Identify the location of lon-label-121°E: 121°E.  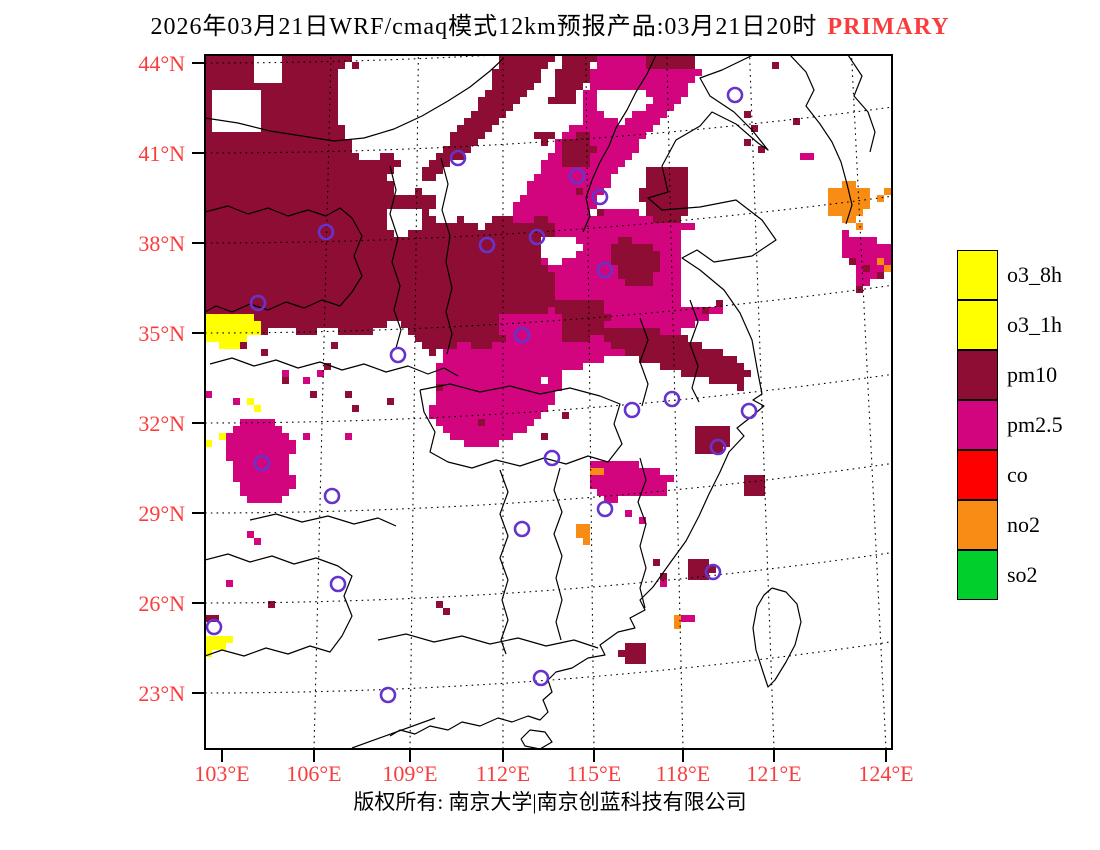
(773, 773).